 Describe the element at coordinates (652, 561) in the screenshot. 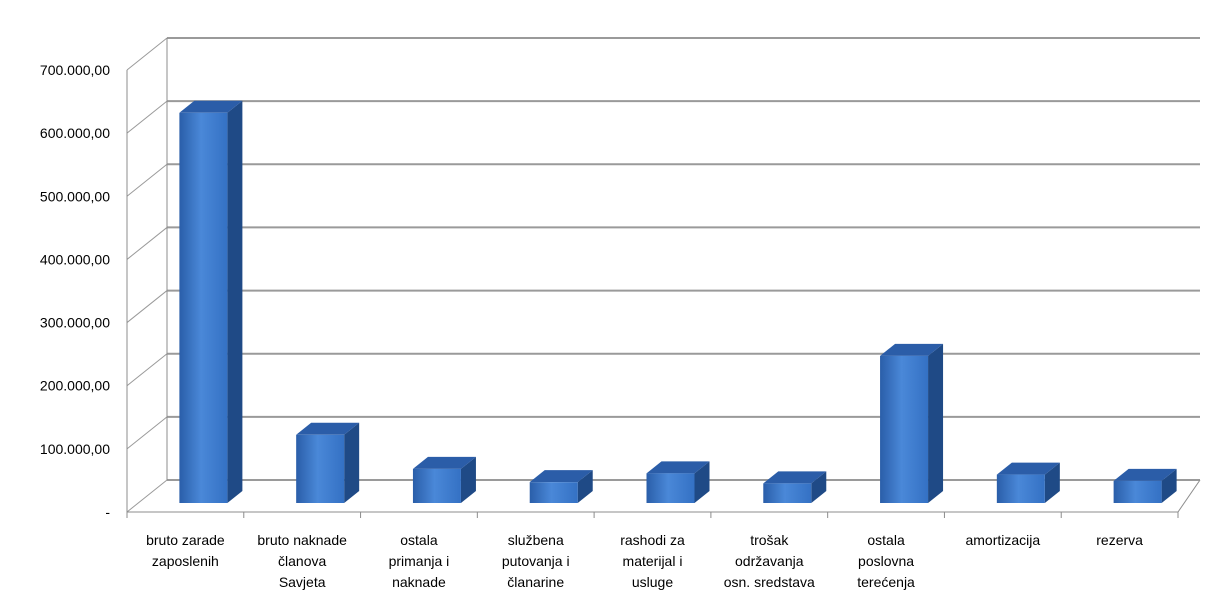

I see `x-category-label: rashodi za materijal i usluge` at that location.